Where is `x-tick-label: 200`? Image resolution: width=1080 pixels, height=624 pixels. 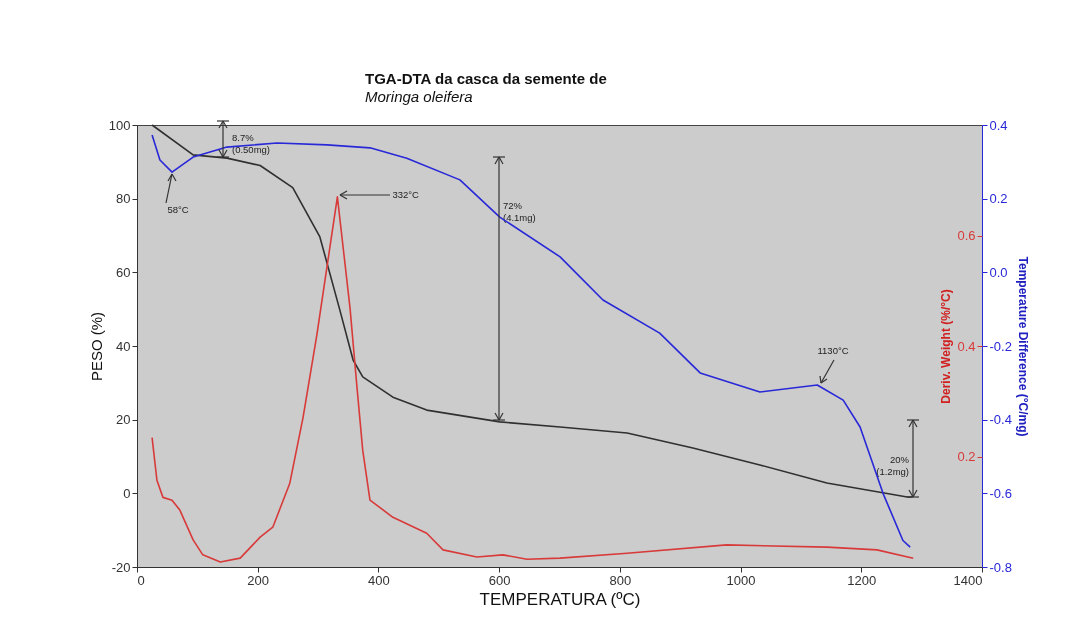 x-tick-label: 200 is located at coordinates (258, 580).